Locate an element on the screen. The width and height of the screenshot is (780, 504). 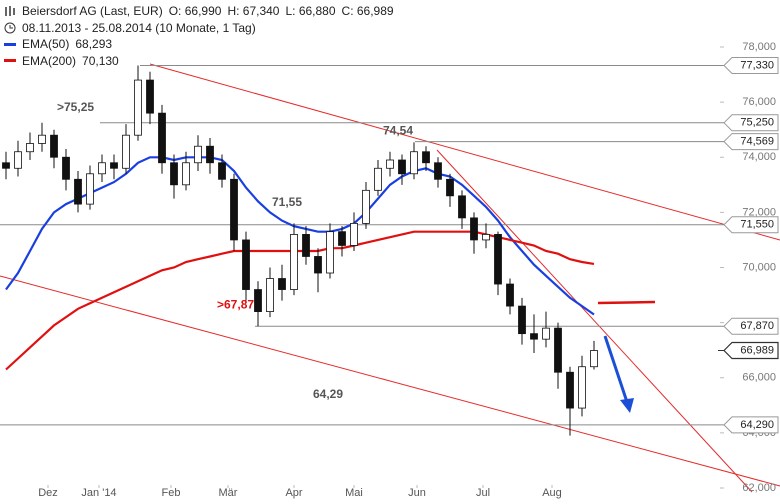
marker-line is located at coordinates (626, 302).